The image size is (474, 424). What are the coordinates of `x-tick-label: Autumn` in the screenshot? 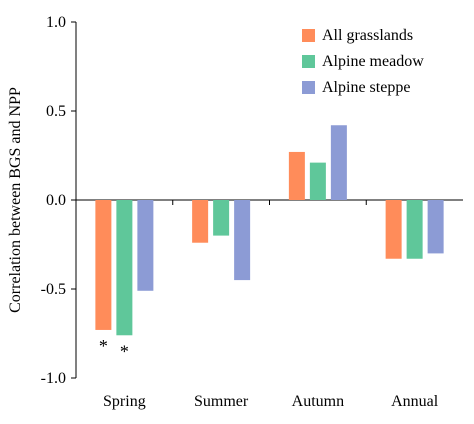 It's located at (318, 401).